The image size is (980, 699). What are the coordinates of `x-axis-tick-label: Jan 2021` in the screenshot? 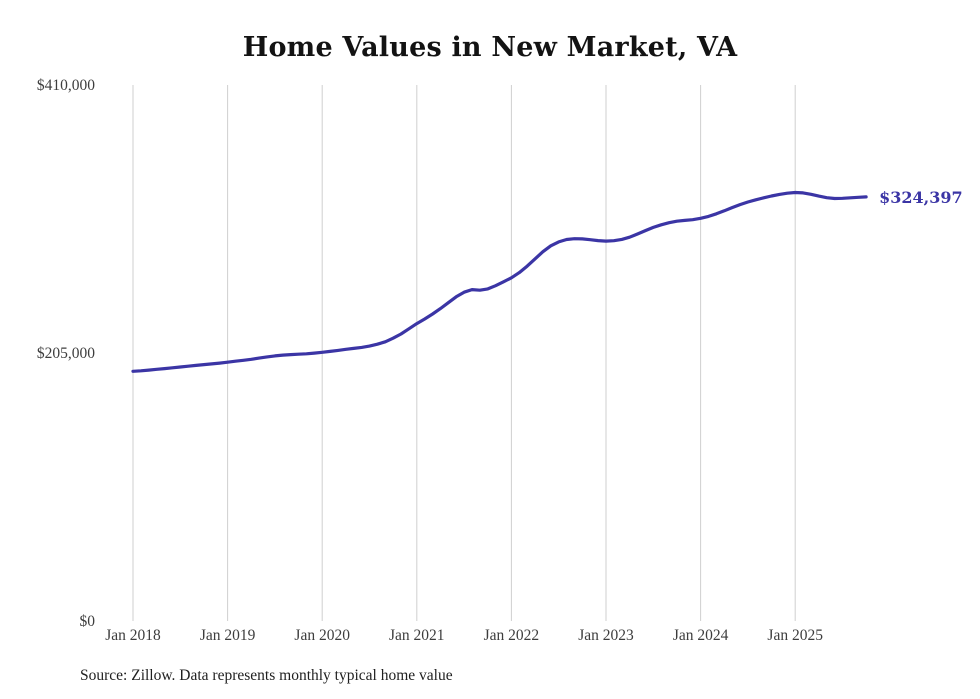 It's located at (417, 635).